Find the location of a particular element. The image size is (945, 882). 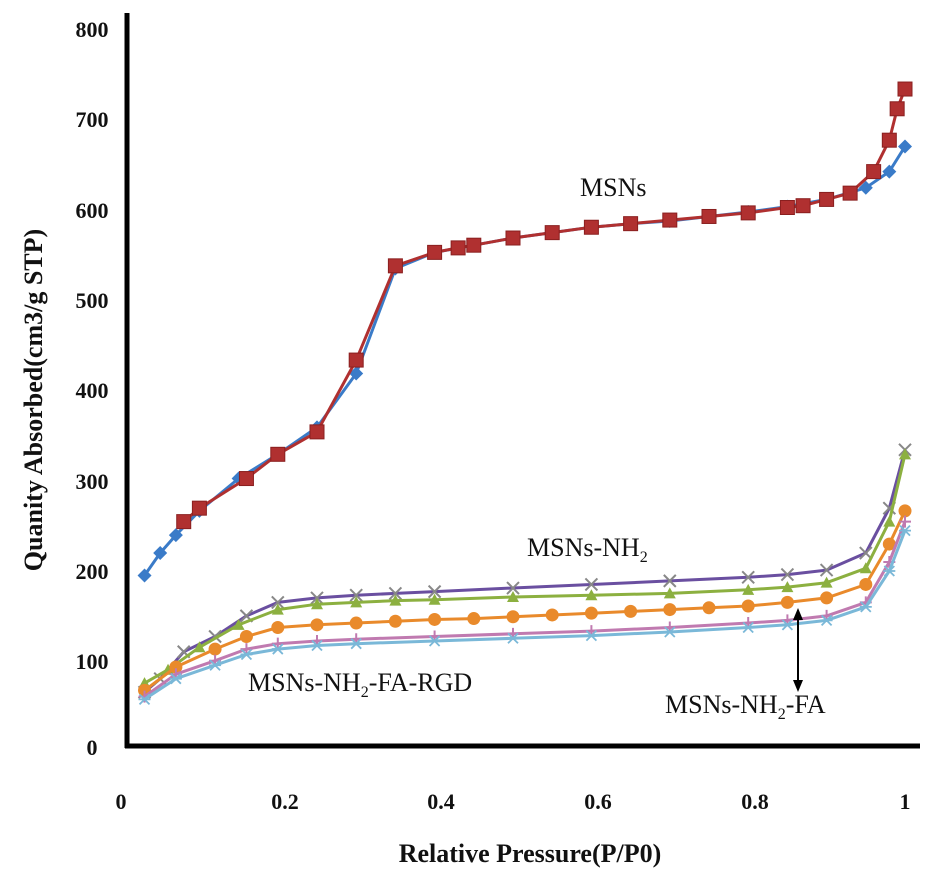

x-tick-label: 0.2 is located at coordinates (285, 801).